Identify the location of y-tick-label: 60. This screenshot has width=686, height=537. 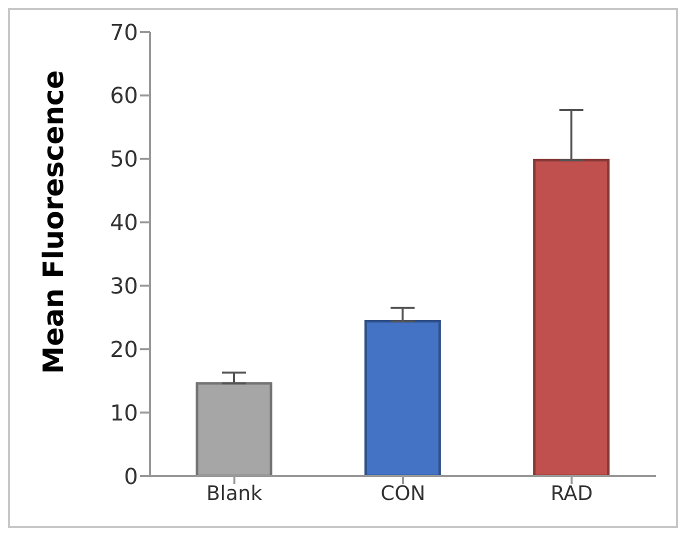
(124, 97).